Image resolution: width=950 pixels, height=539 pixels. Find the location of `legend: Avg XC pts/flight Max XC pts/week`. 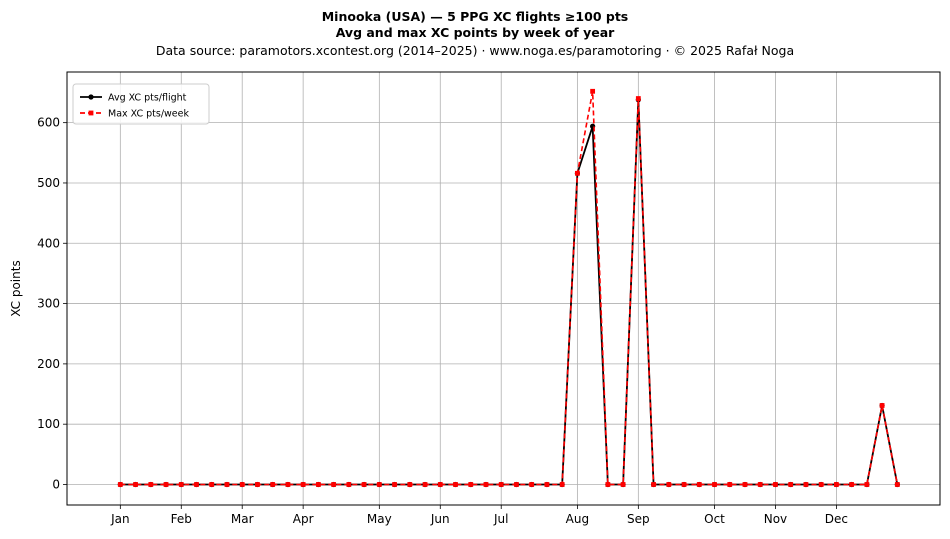

legend: Avg XC pts/flight Max XC pts/week is located at coordinates (141, 104).